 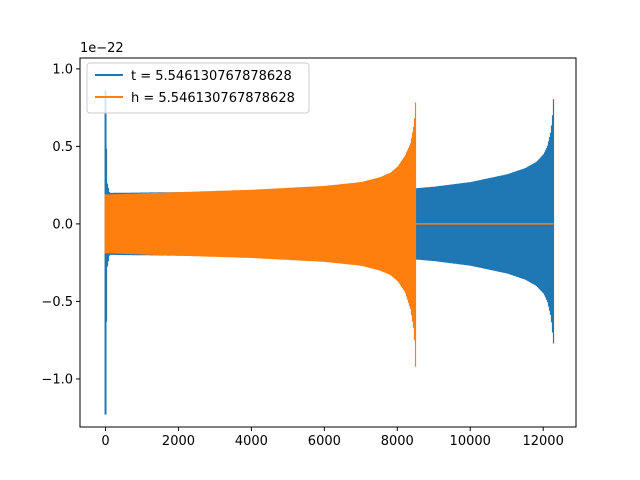 What do you see at coordinates (105, 441) in the screenshot?
I see `x-tick-label: 0` at bounding box center [105, 441].